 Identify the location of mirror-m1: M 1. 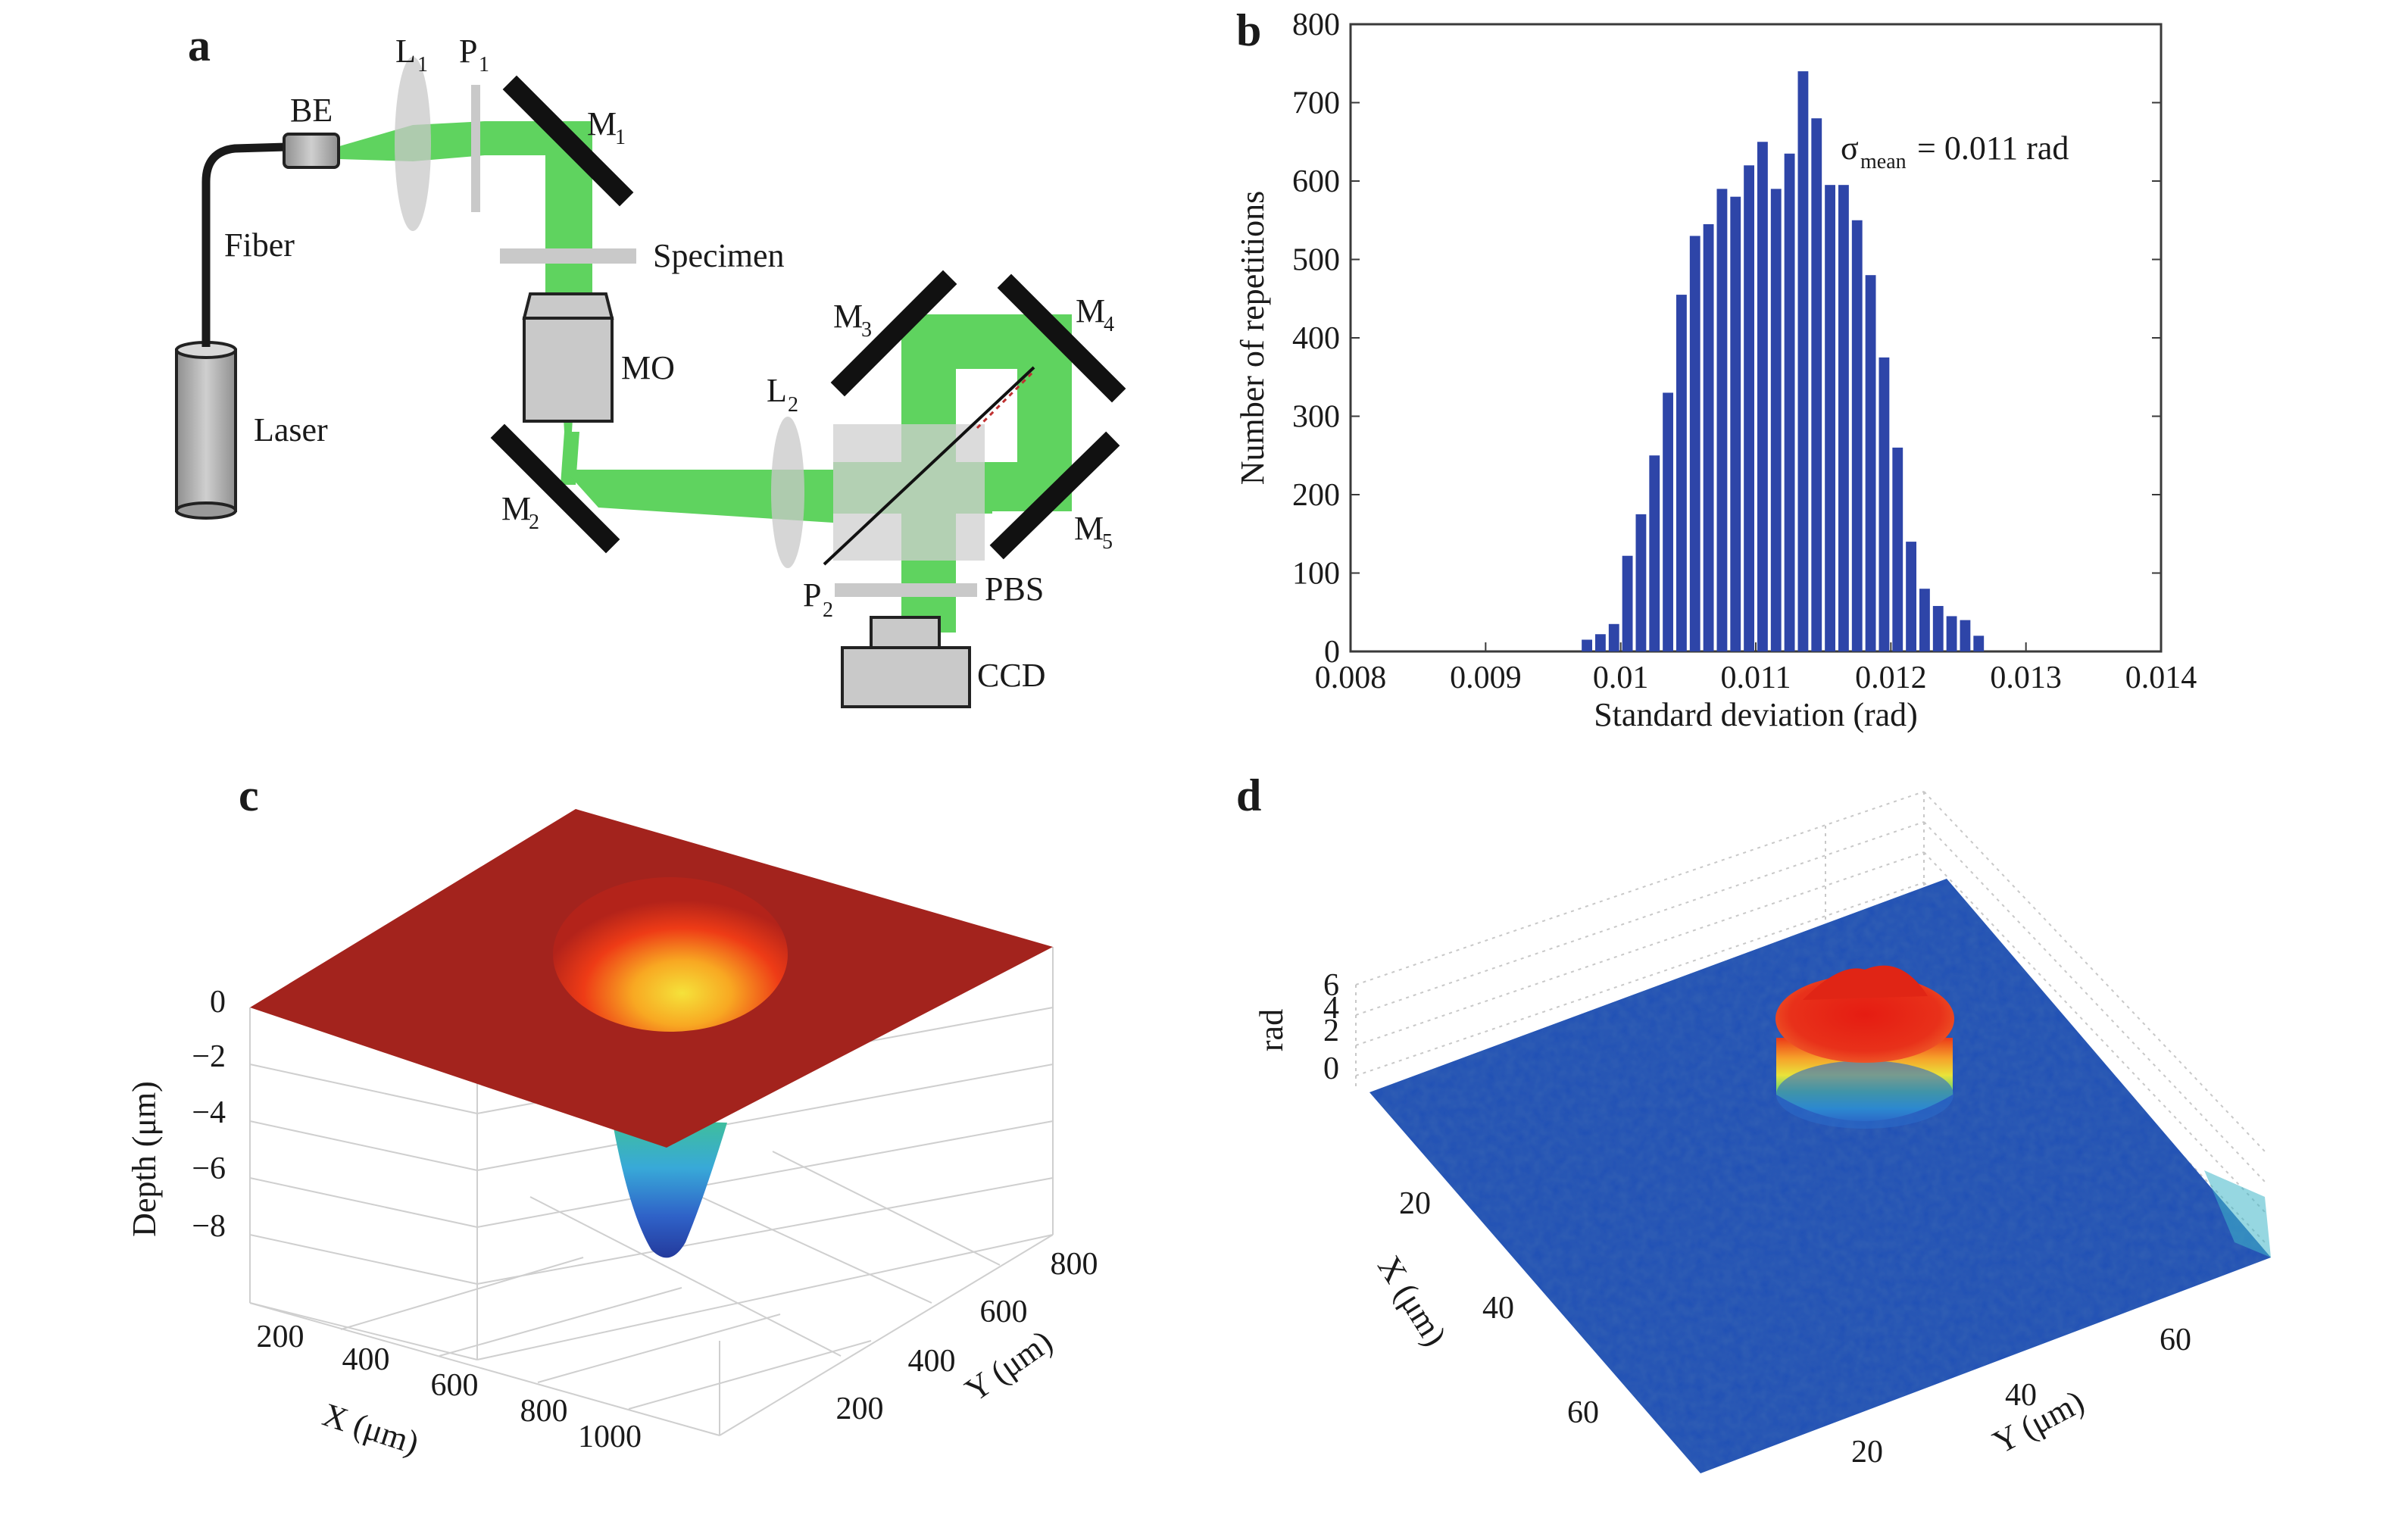
(568, 141).